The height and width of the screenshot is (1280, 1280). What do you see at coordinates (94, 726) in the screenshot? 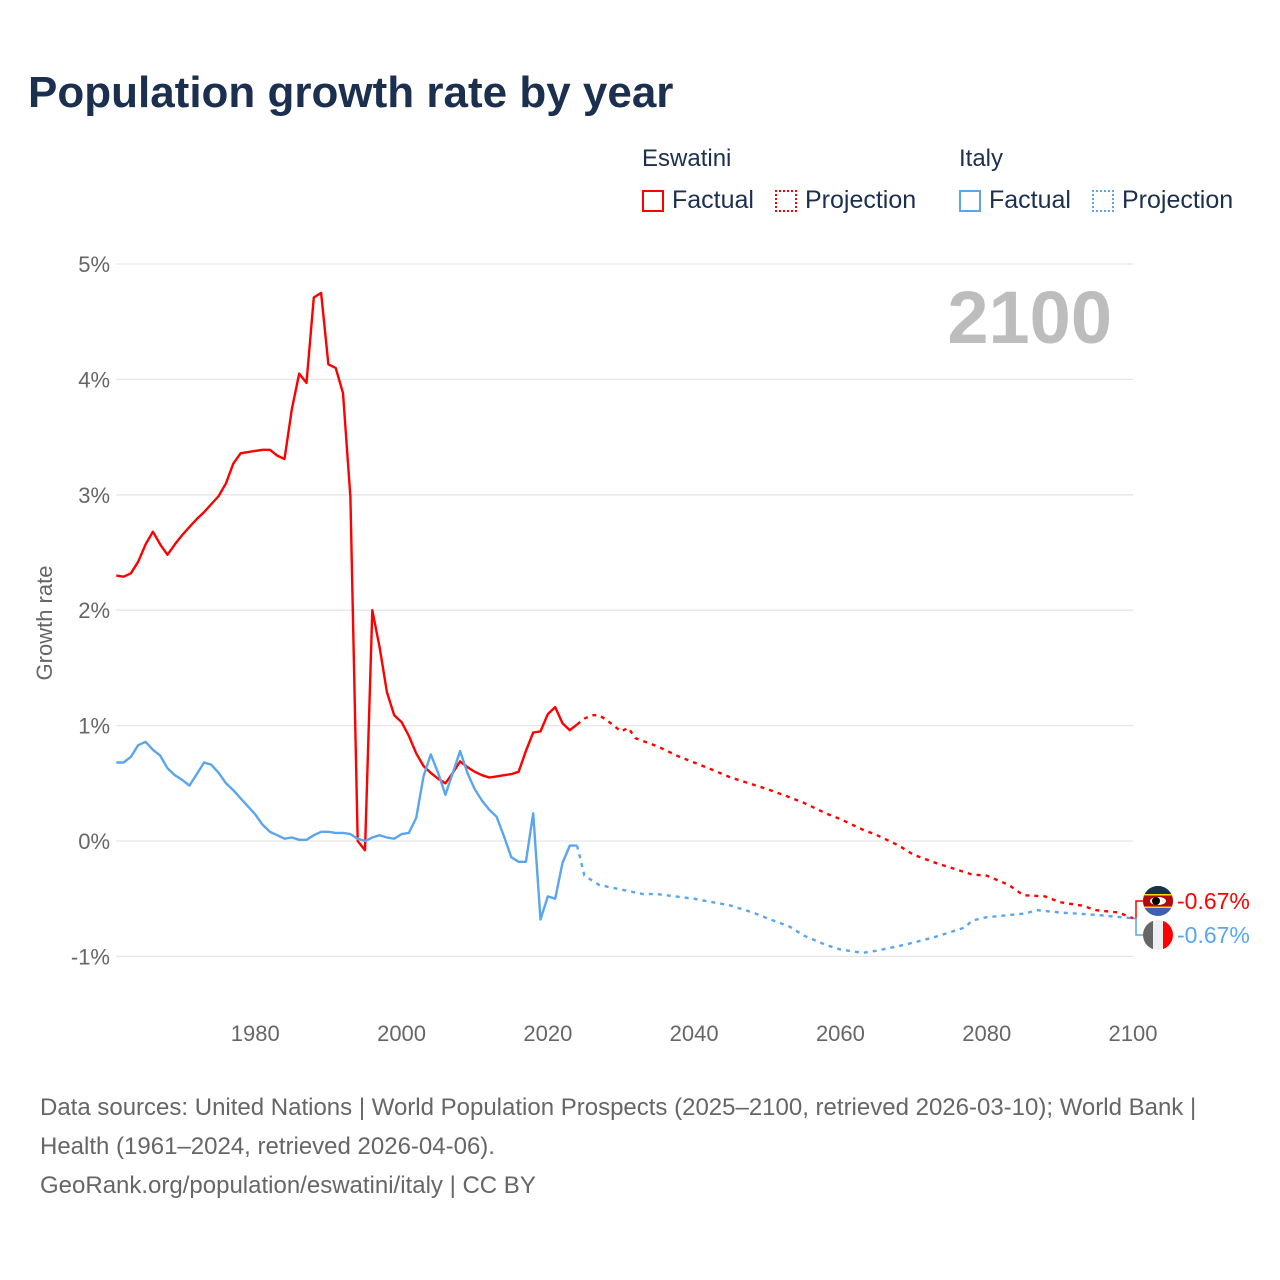
I see `y-tick-label: 1%` at bounding box center [94, 726].